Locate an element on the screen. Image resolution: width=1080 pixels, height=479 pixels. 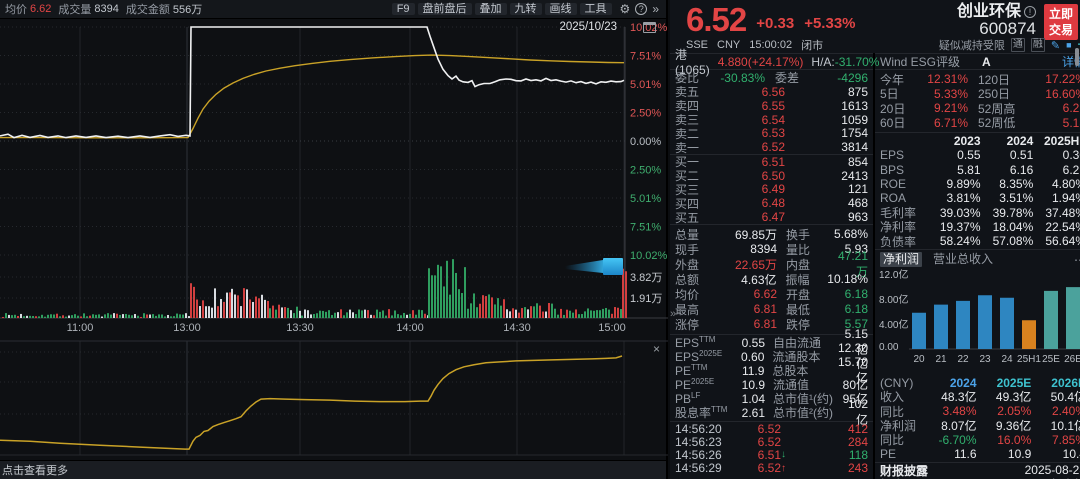
stat-row-2: 外盘 22.65万 内盘 47.21万 is located at coordinates (771, 264).